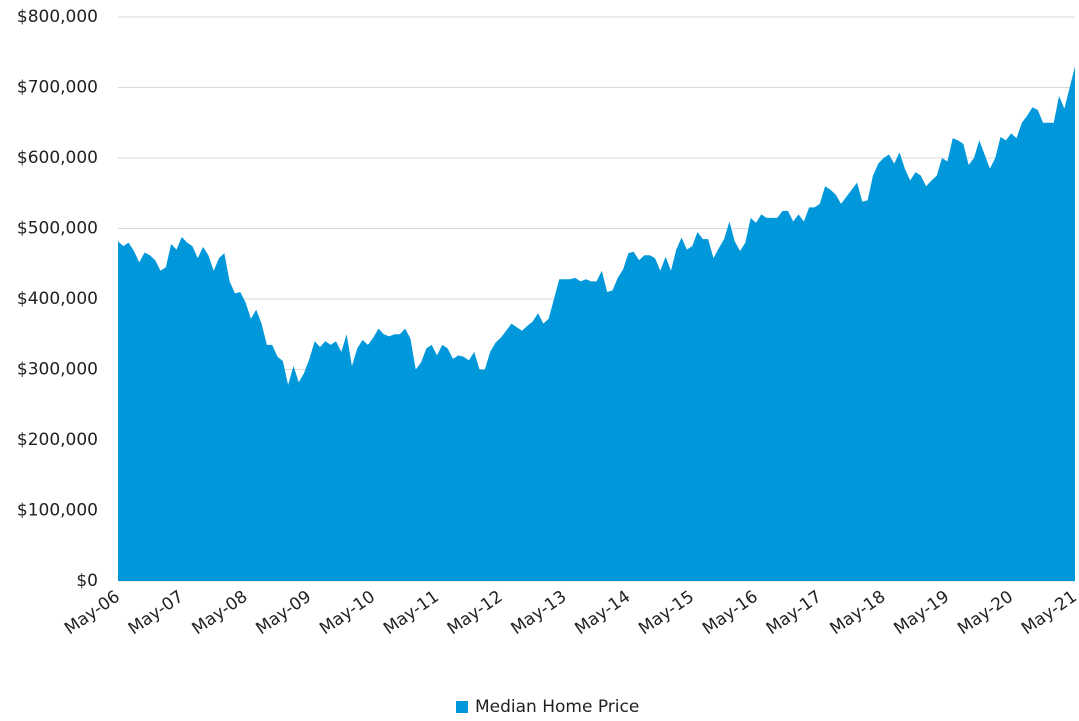 This screenshot has height=721, width=1079. Describe the element at coordinates (57, 88) in the screenshot. I see `y-tick-label: $700,000` at that location.